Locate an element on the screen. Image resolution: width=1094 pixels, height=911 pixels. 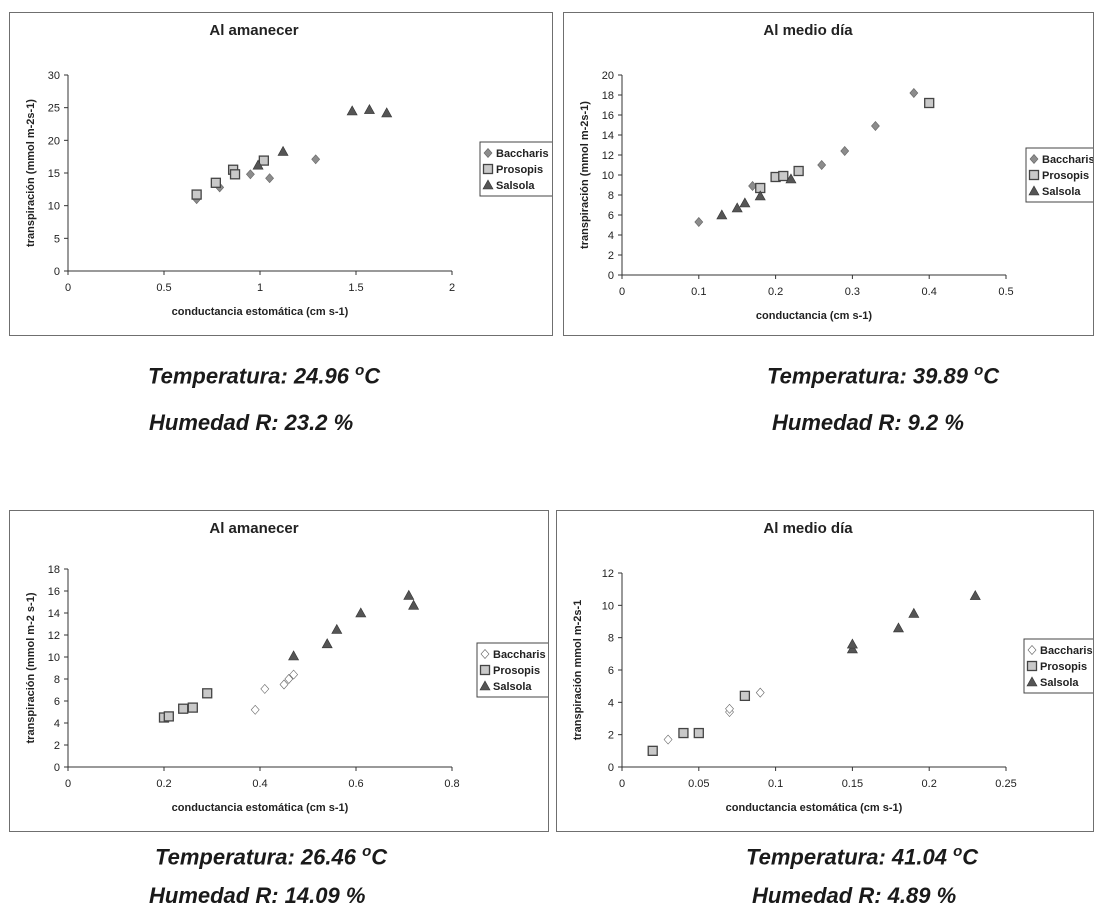
y-tick-label: 16 is located at coordinates (54, 592).